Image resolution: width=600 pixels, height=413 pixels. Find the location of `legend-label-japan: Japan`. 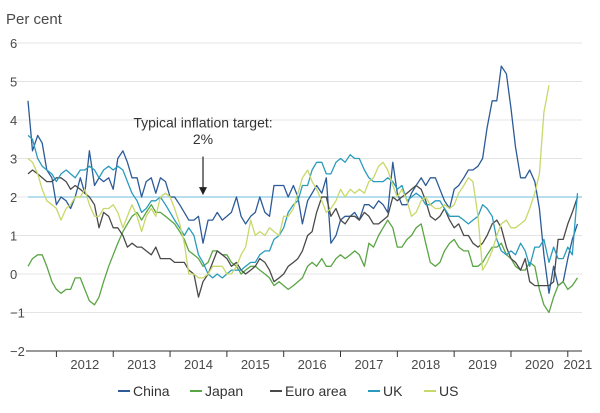

legend-label-japan: Japan is located at coordinates (224, 391).